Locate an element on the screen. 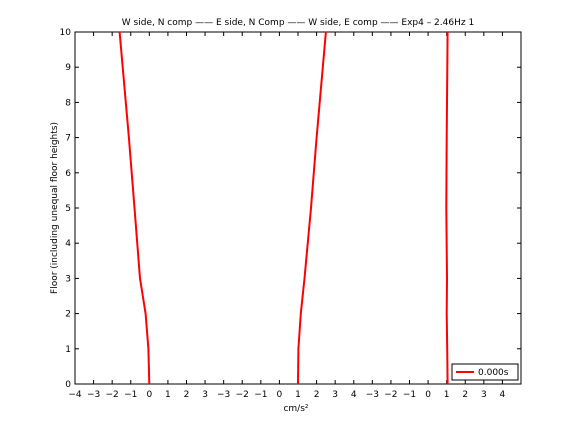 This screenshot has height=437, width=576. y-tick-label: 6 is located at coordinates (68, 174).